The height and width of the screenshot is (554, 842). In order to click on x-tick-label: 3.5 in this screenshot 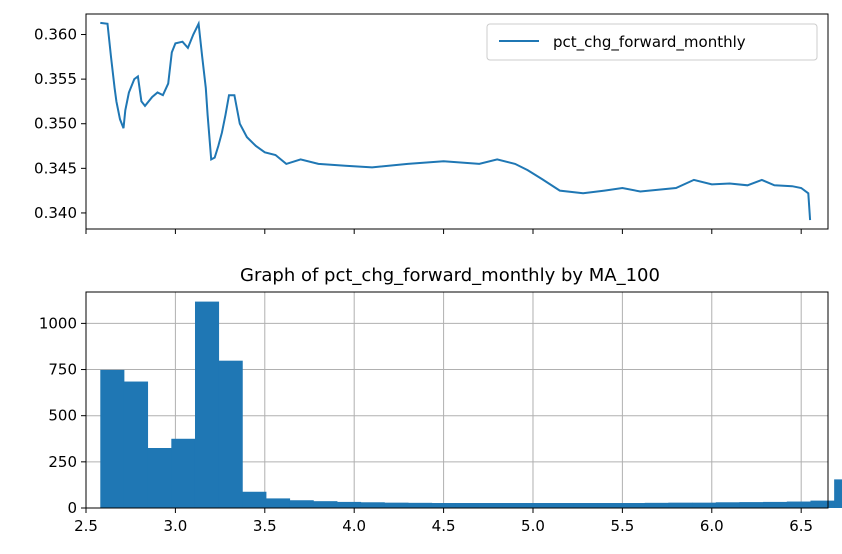, I will do `click(265, 526)`.